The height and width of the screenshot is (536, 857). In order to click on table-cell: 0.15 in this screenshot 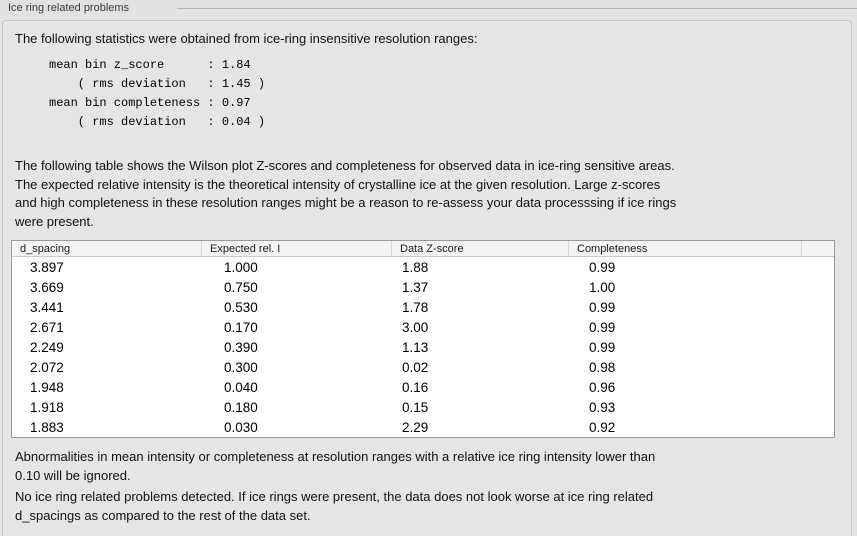, I will do `click(480, 407)`.